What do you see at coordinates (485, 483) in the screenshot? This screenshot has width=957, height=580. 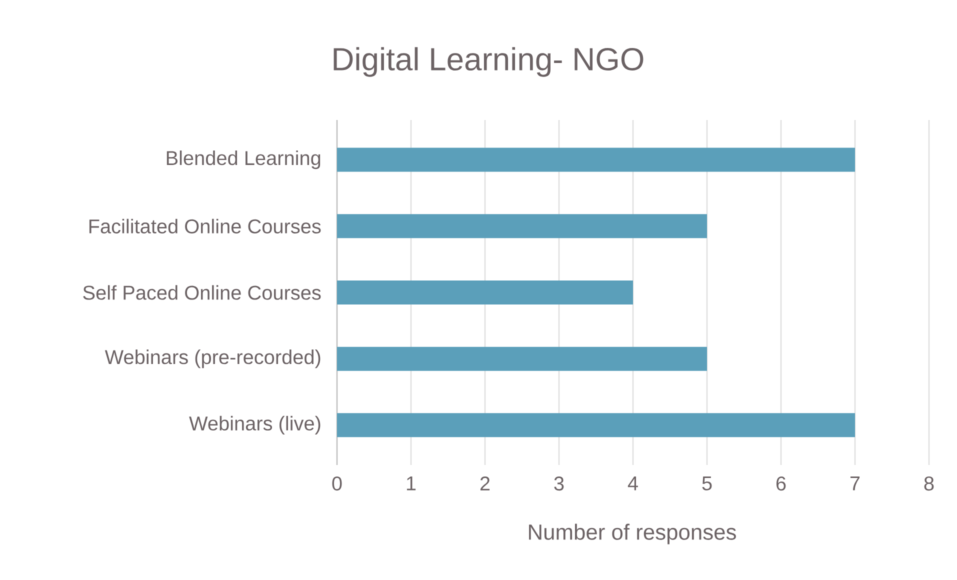 I see `x-tick-label: 2` at bounding box center [485, 483].